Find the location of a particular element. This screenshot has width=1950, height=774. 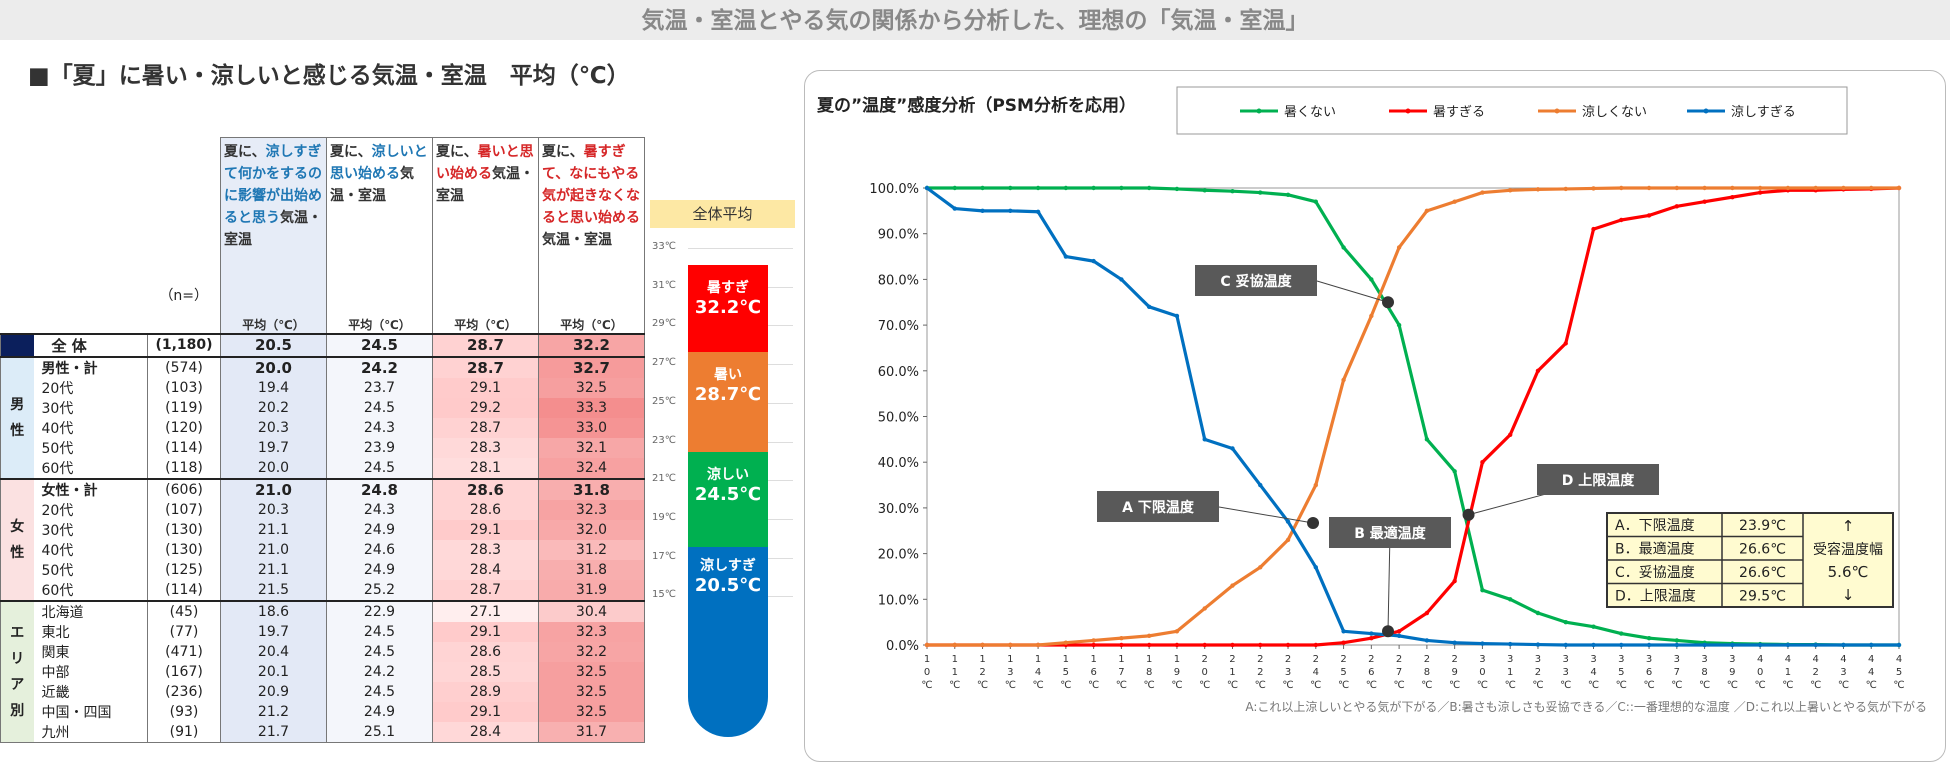

row-n: (91) is located at coordinates (184, 732).